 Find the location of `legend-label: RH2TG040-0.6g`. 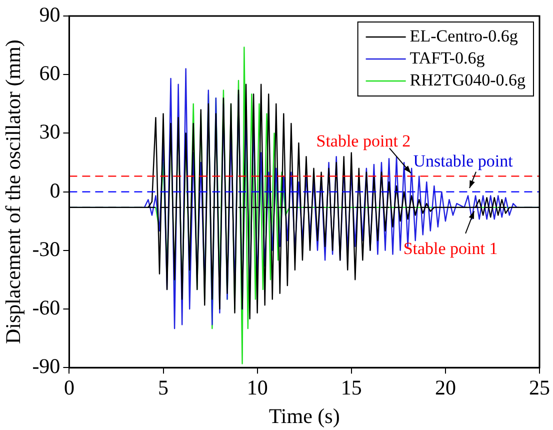

legend-label: RH2TG040-0.6g is located at coordinates (468, 80).